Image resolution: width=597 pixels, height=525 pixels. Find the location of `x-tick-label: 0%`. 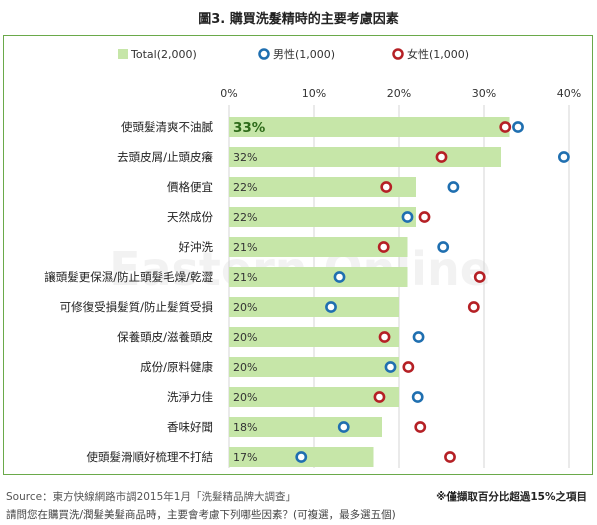

x-tick-label: 0% is located at coordinates (228, 93).